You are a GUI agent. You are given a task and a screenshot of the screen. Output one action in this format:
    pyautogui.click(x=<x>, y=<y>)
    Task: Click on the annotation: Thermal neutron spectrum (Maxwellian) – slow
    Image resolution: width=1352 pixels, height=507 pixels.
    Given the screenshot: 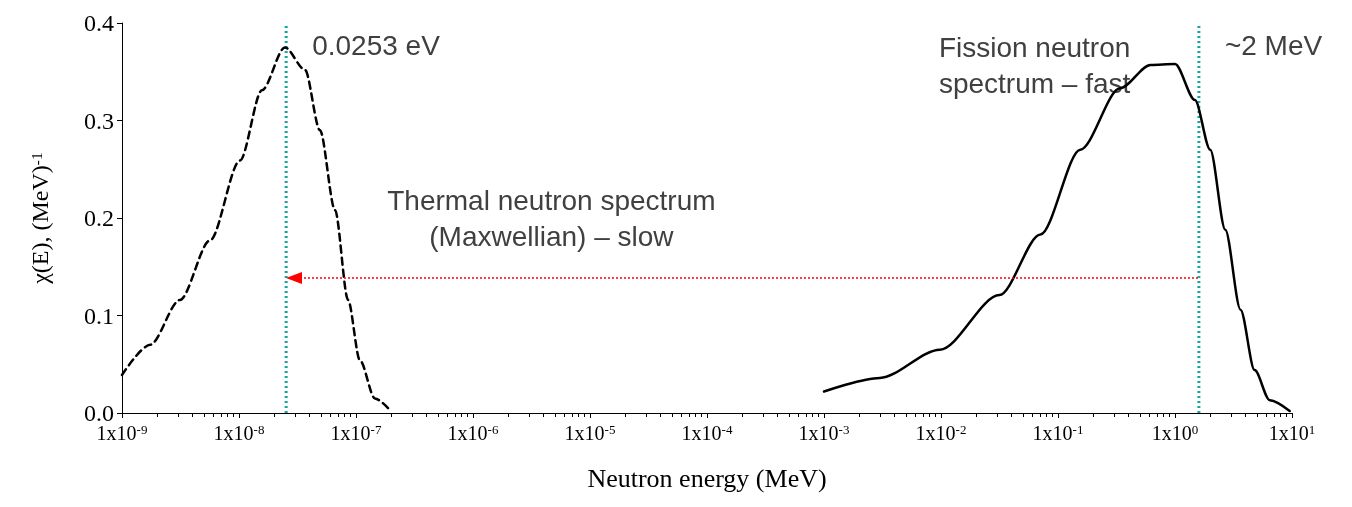 What is the action you would take?
    pyautogui.click(x=551, y=218)
    